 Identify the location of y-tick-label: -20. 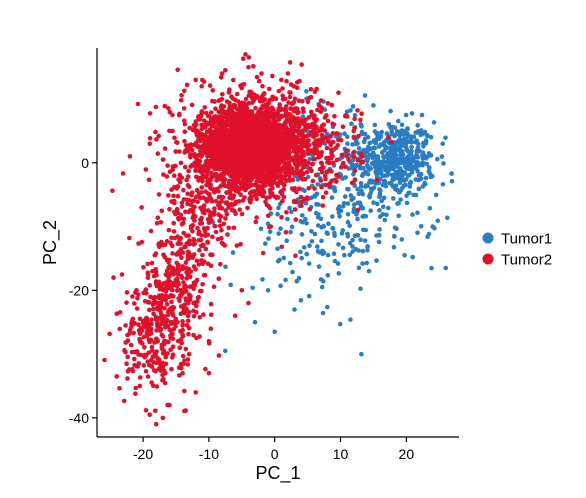
(79, 290).